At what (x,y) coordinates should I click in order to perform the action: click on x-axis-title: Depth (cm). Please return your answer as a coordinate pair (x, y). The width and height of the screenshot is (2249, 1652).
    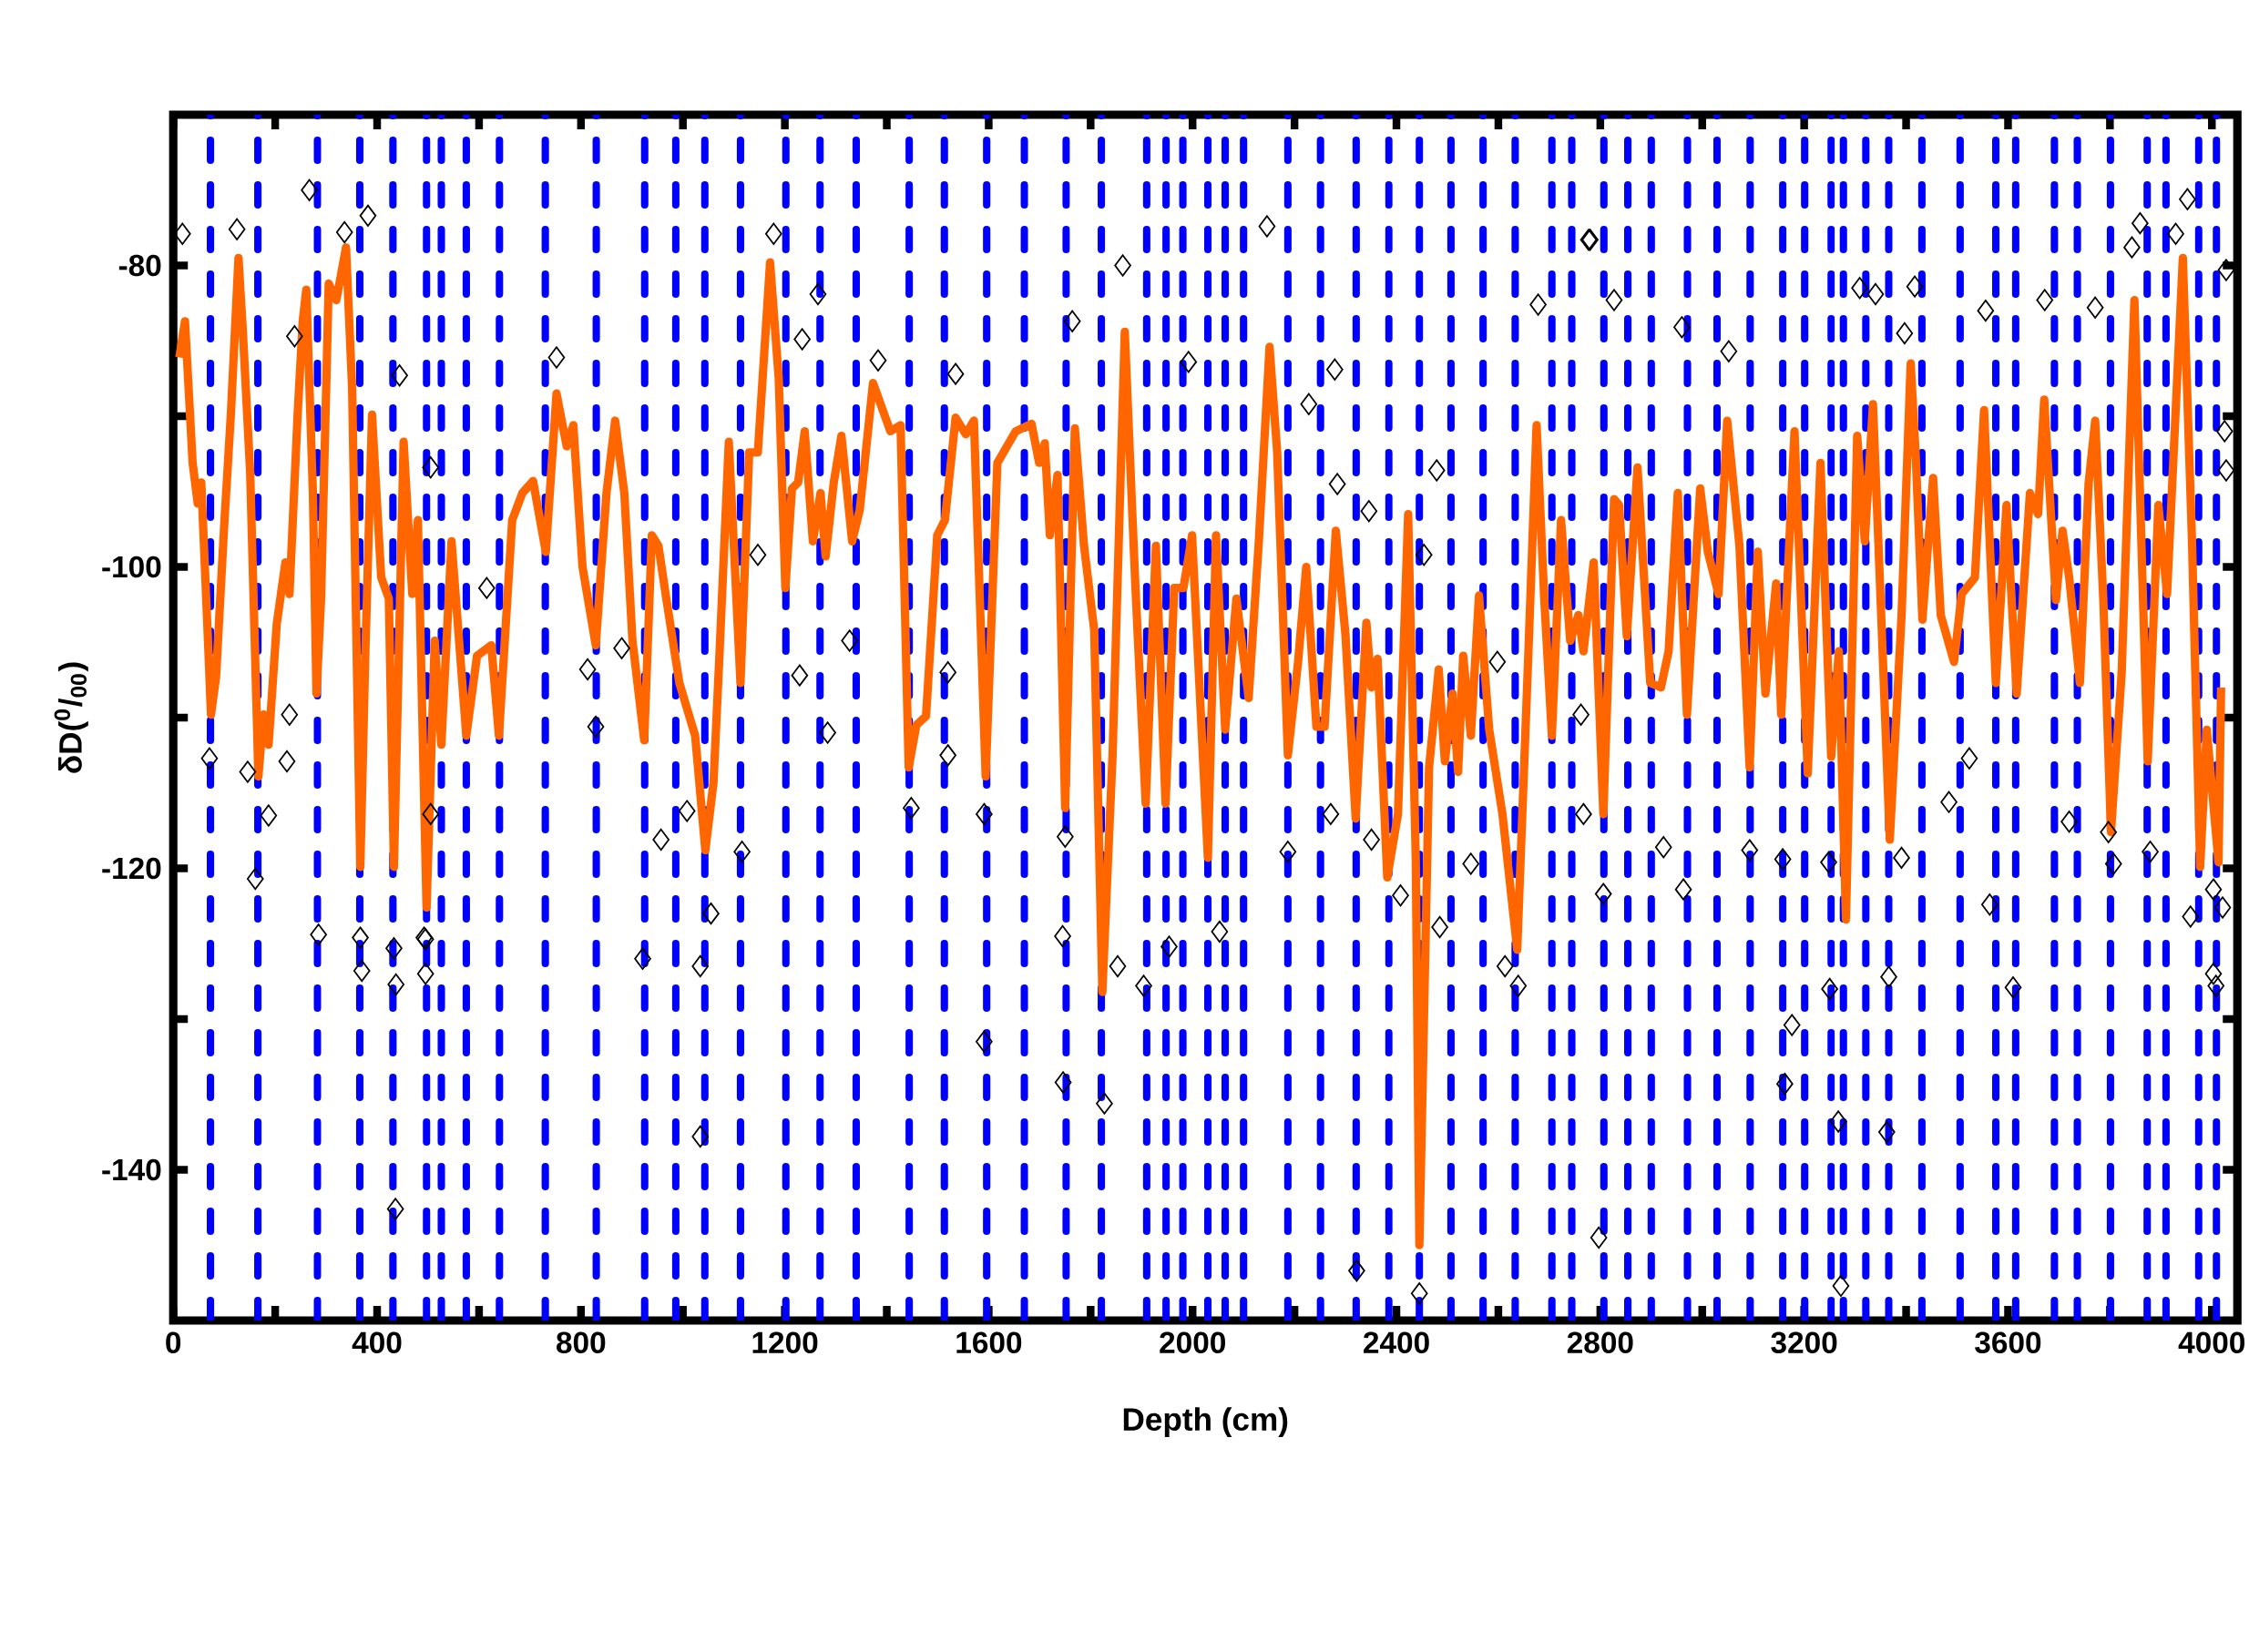
    Looking at the image, I should click on (1205, 1422).